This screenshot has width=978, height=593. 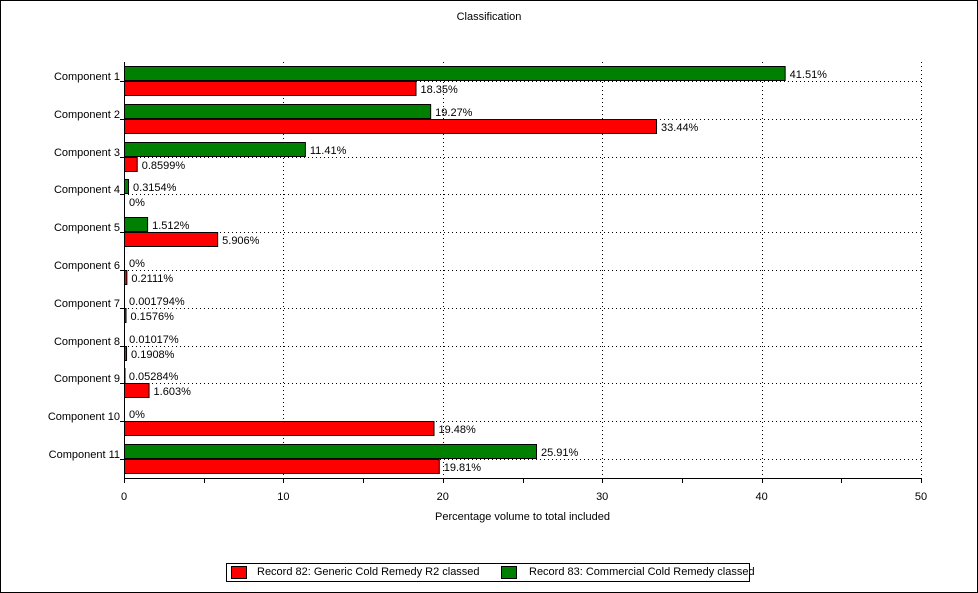 I want to click on x-tick-label-0: 0, so click(x=124, y=497).